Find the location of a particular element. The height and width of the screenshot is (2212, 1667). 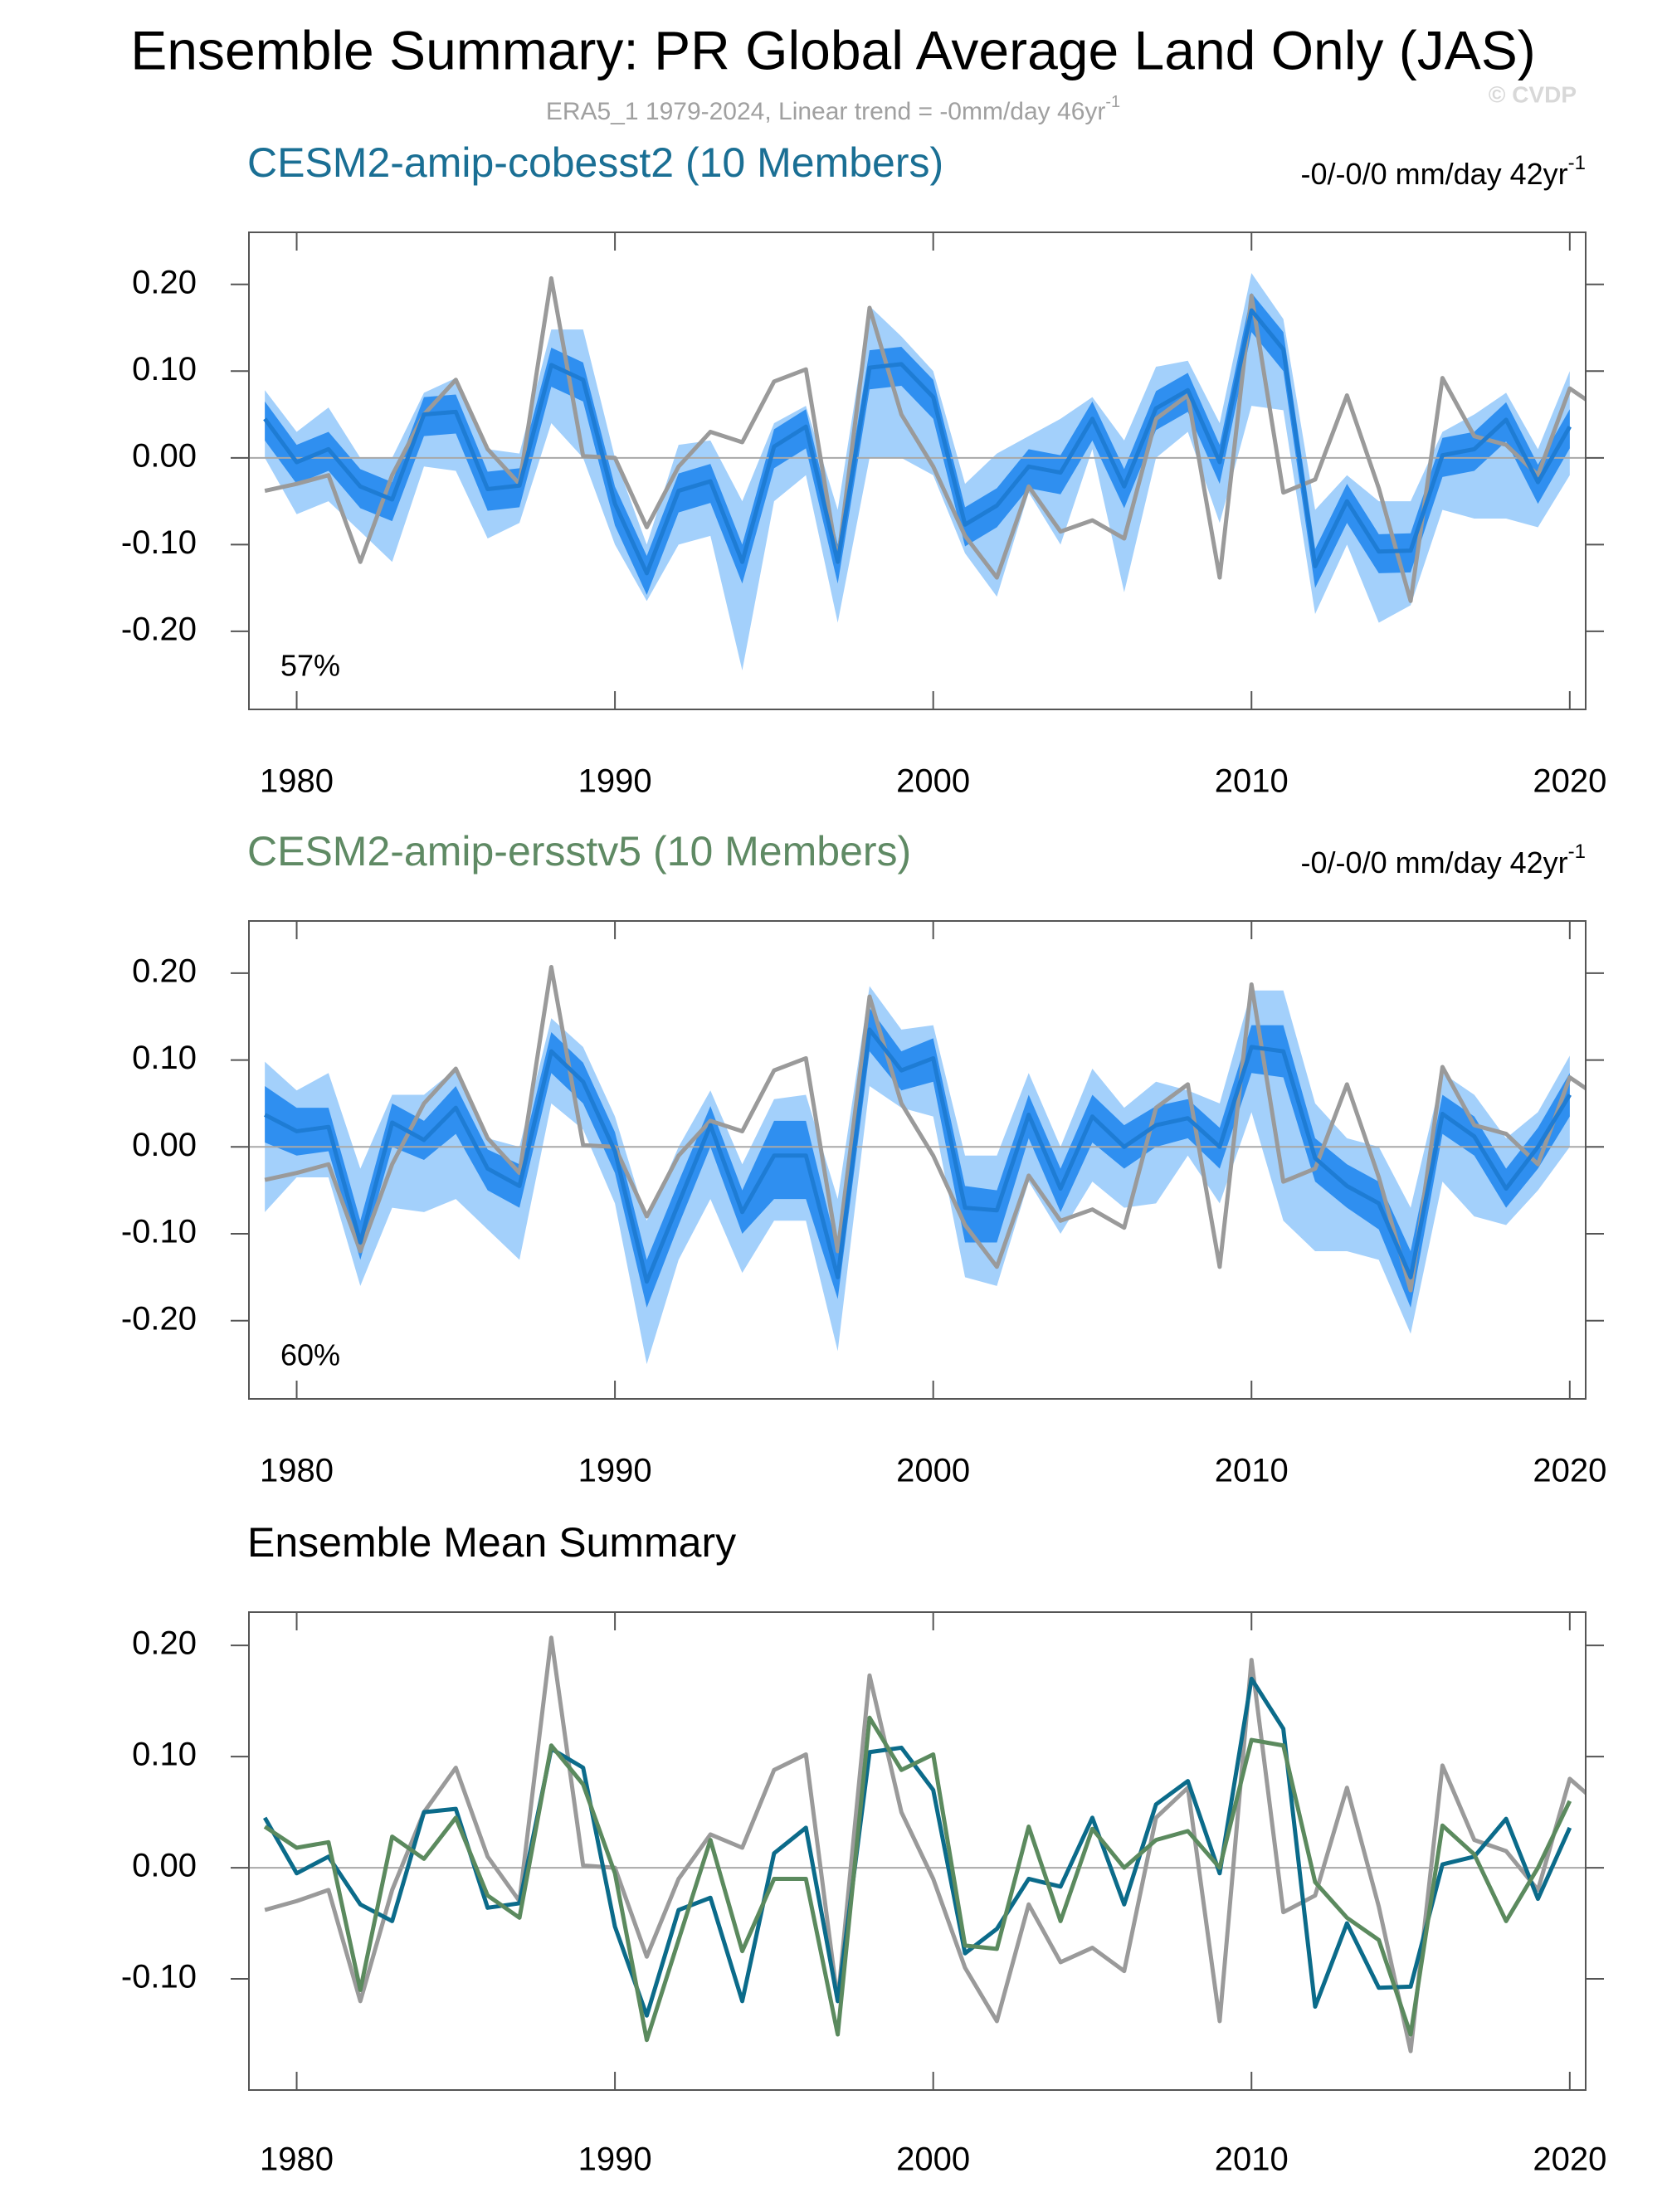

panel-title: CESM2-amip-cobesst2 (10 Members) is located at coordinates (595, 162).